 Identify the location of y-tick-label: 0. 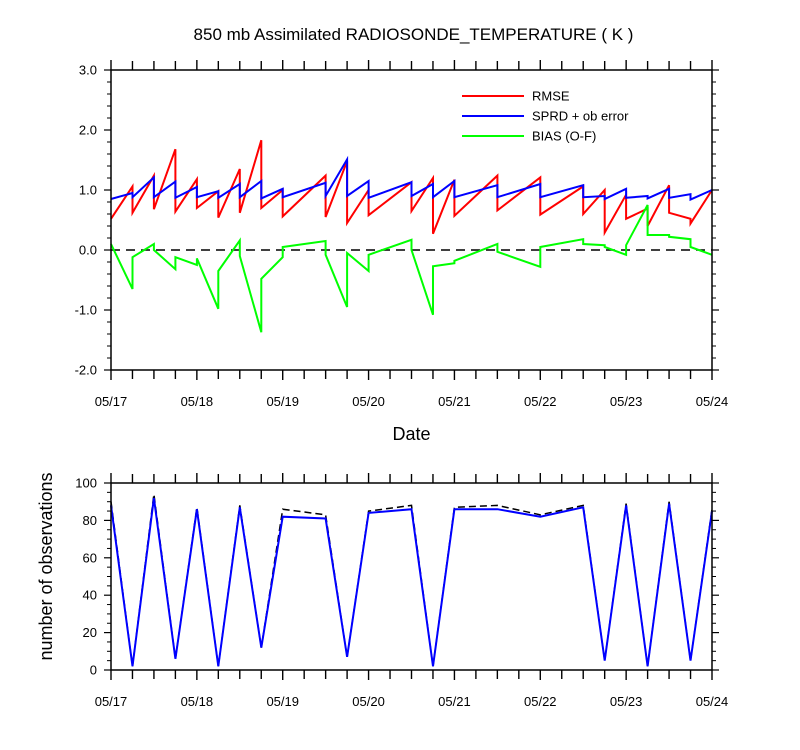
(93, 670).